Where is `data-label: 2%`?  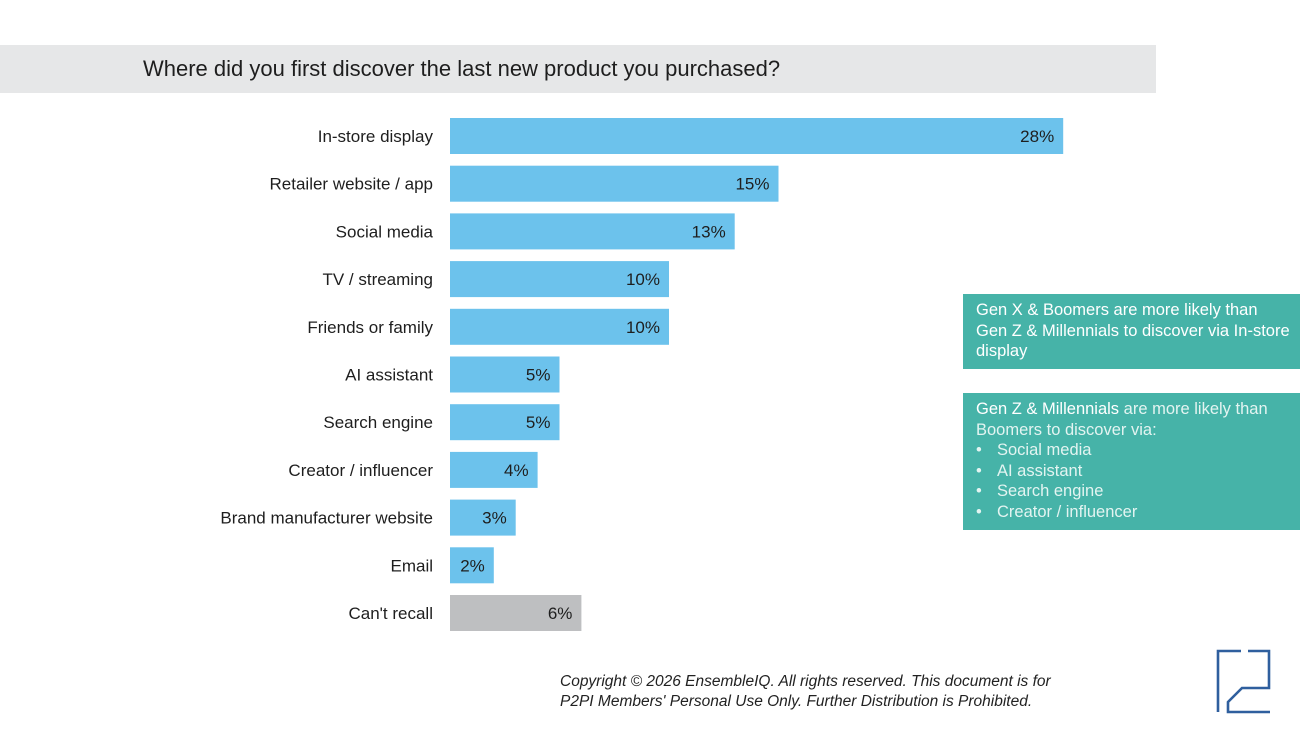
data-label: 2% is located at coordinates (472, 565).